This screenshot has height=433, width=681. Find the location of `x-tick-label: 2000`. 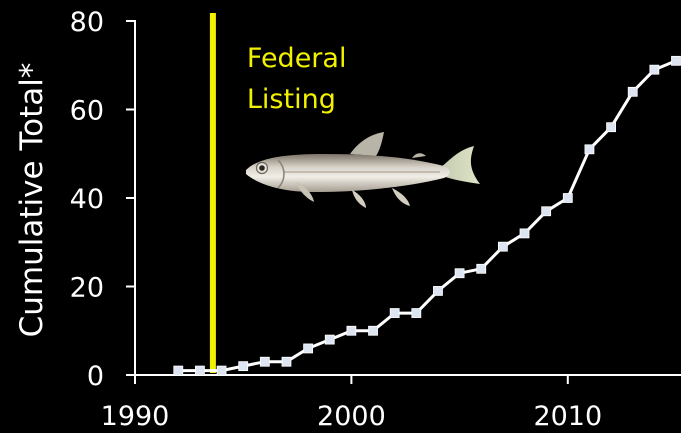

x-tick-label: 2000 is located at coordinates (351, 416).